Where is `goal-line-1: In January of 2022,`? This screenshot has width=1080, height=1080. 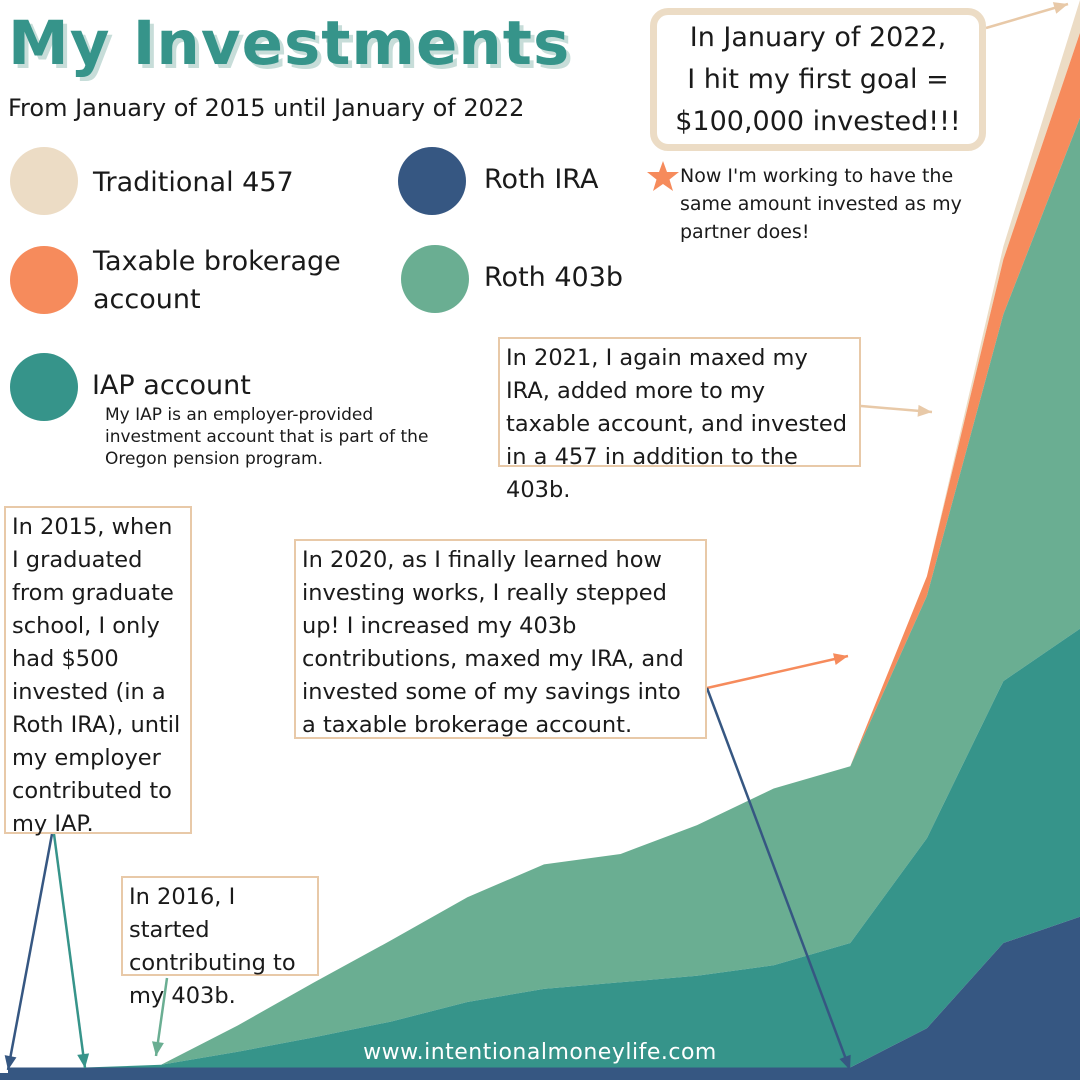 goal-line-1: In January of 2022, is located at coordinates (818, 37).